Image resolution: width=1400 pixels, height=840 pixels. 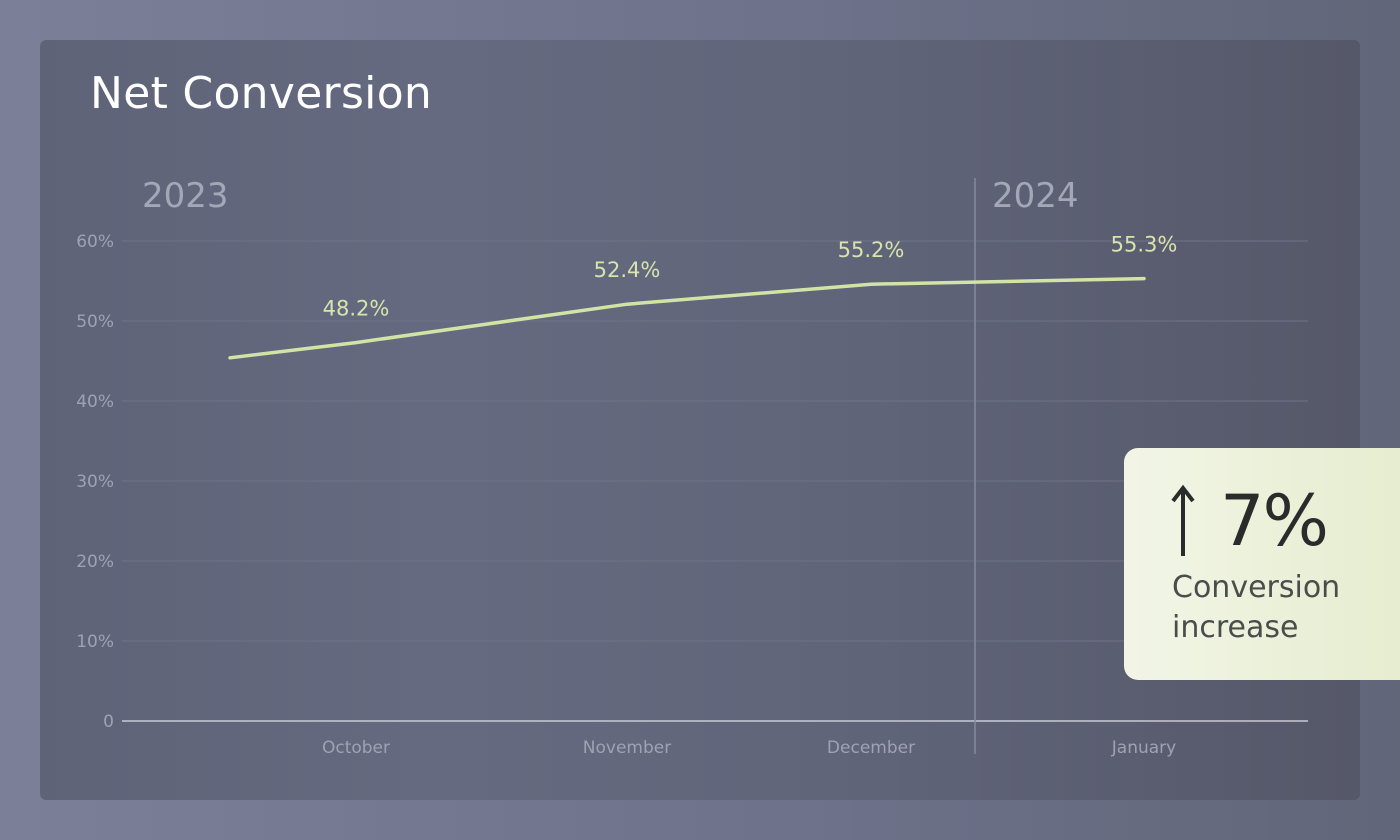 I want to click on data-label: 55.3%, so click(x=1144, y=245).